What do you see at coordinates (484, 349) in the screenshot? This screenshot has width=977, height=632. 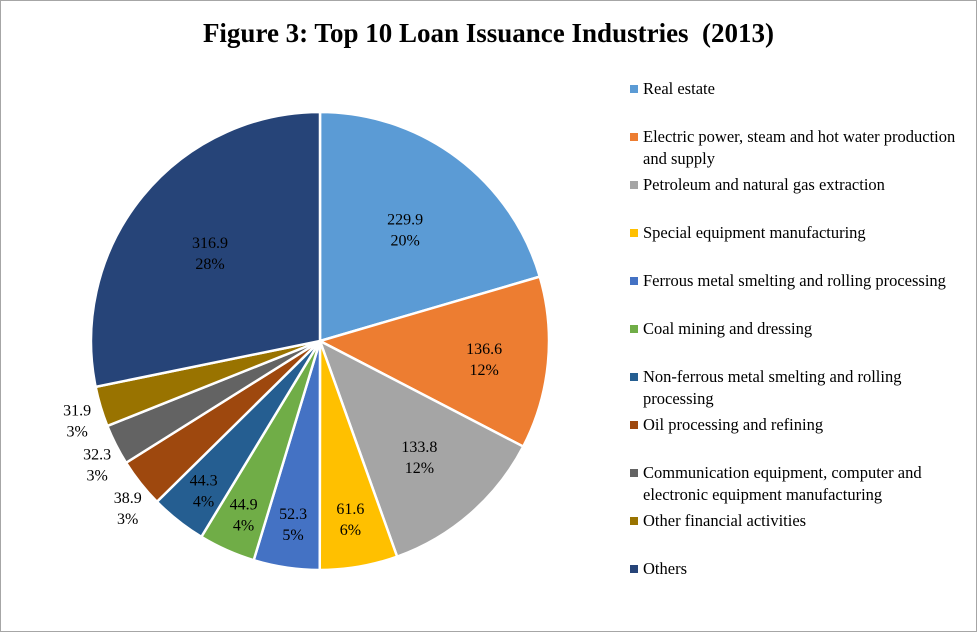 I see `data-label-value: 136.6` at bounding box center [484, 349].